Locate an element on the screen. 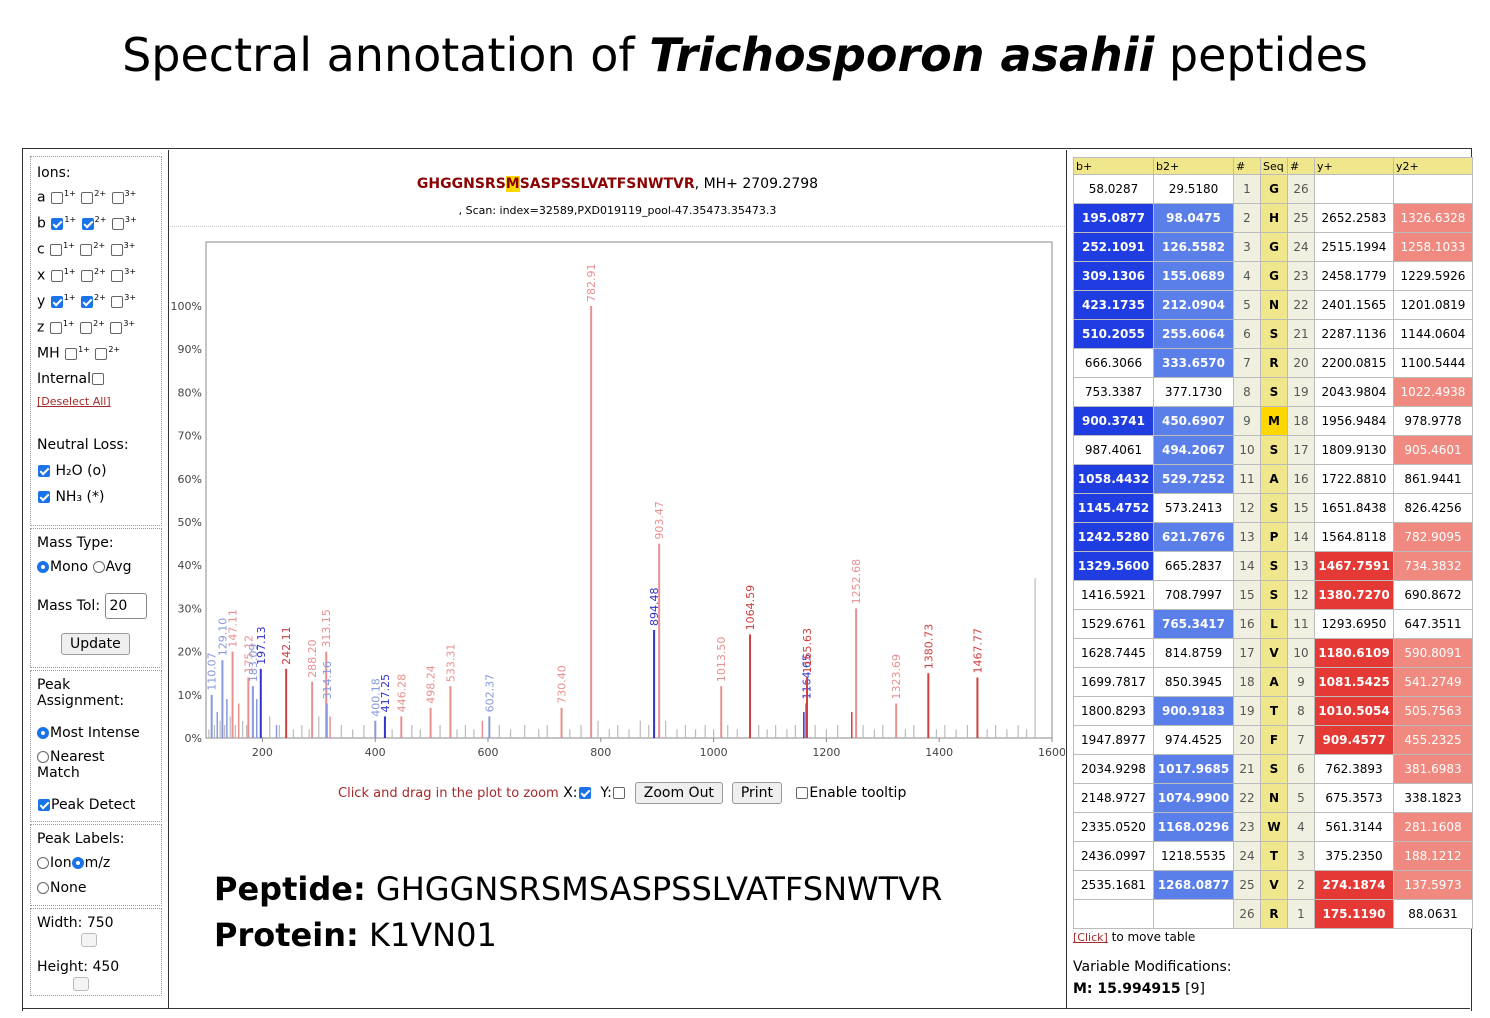 This screenshot has width=1490, height=1018. peak-label: 894.48 is located at coordinates (654, 607).